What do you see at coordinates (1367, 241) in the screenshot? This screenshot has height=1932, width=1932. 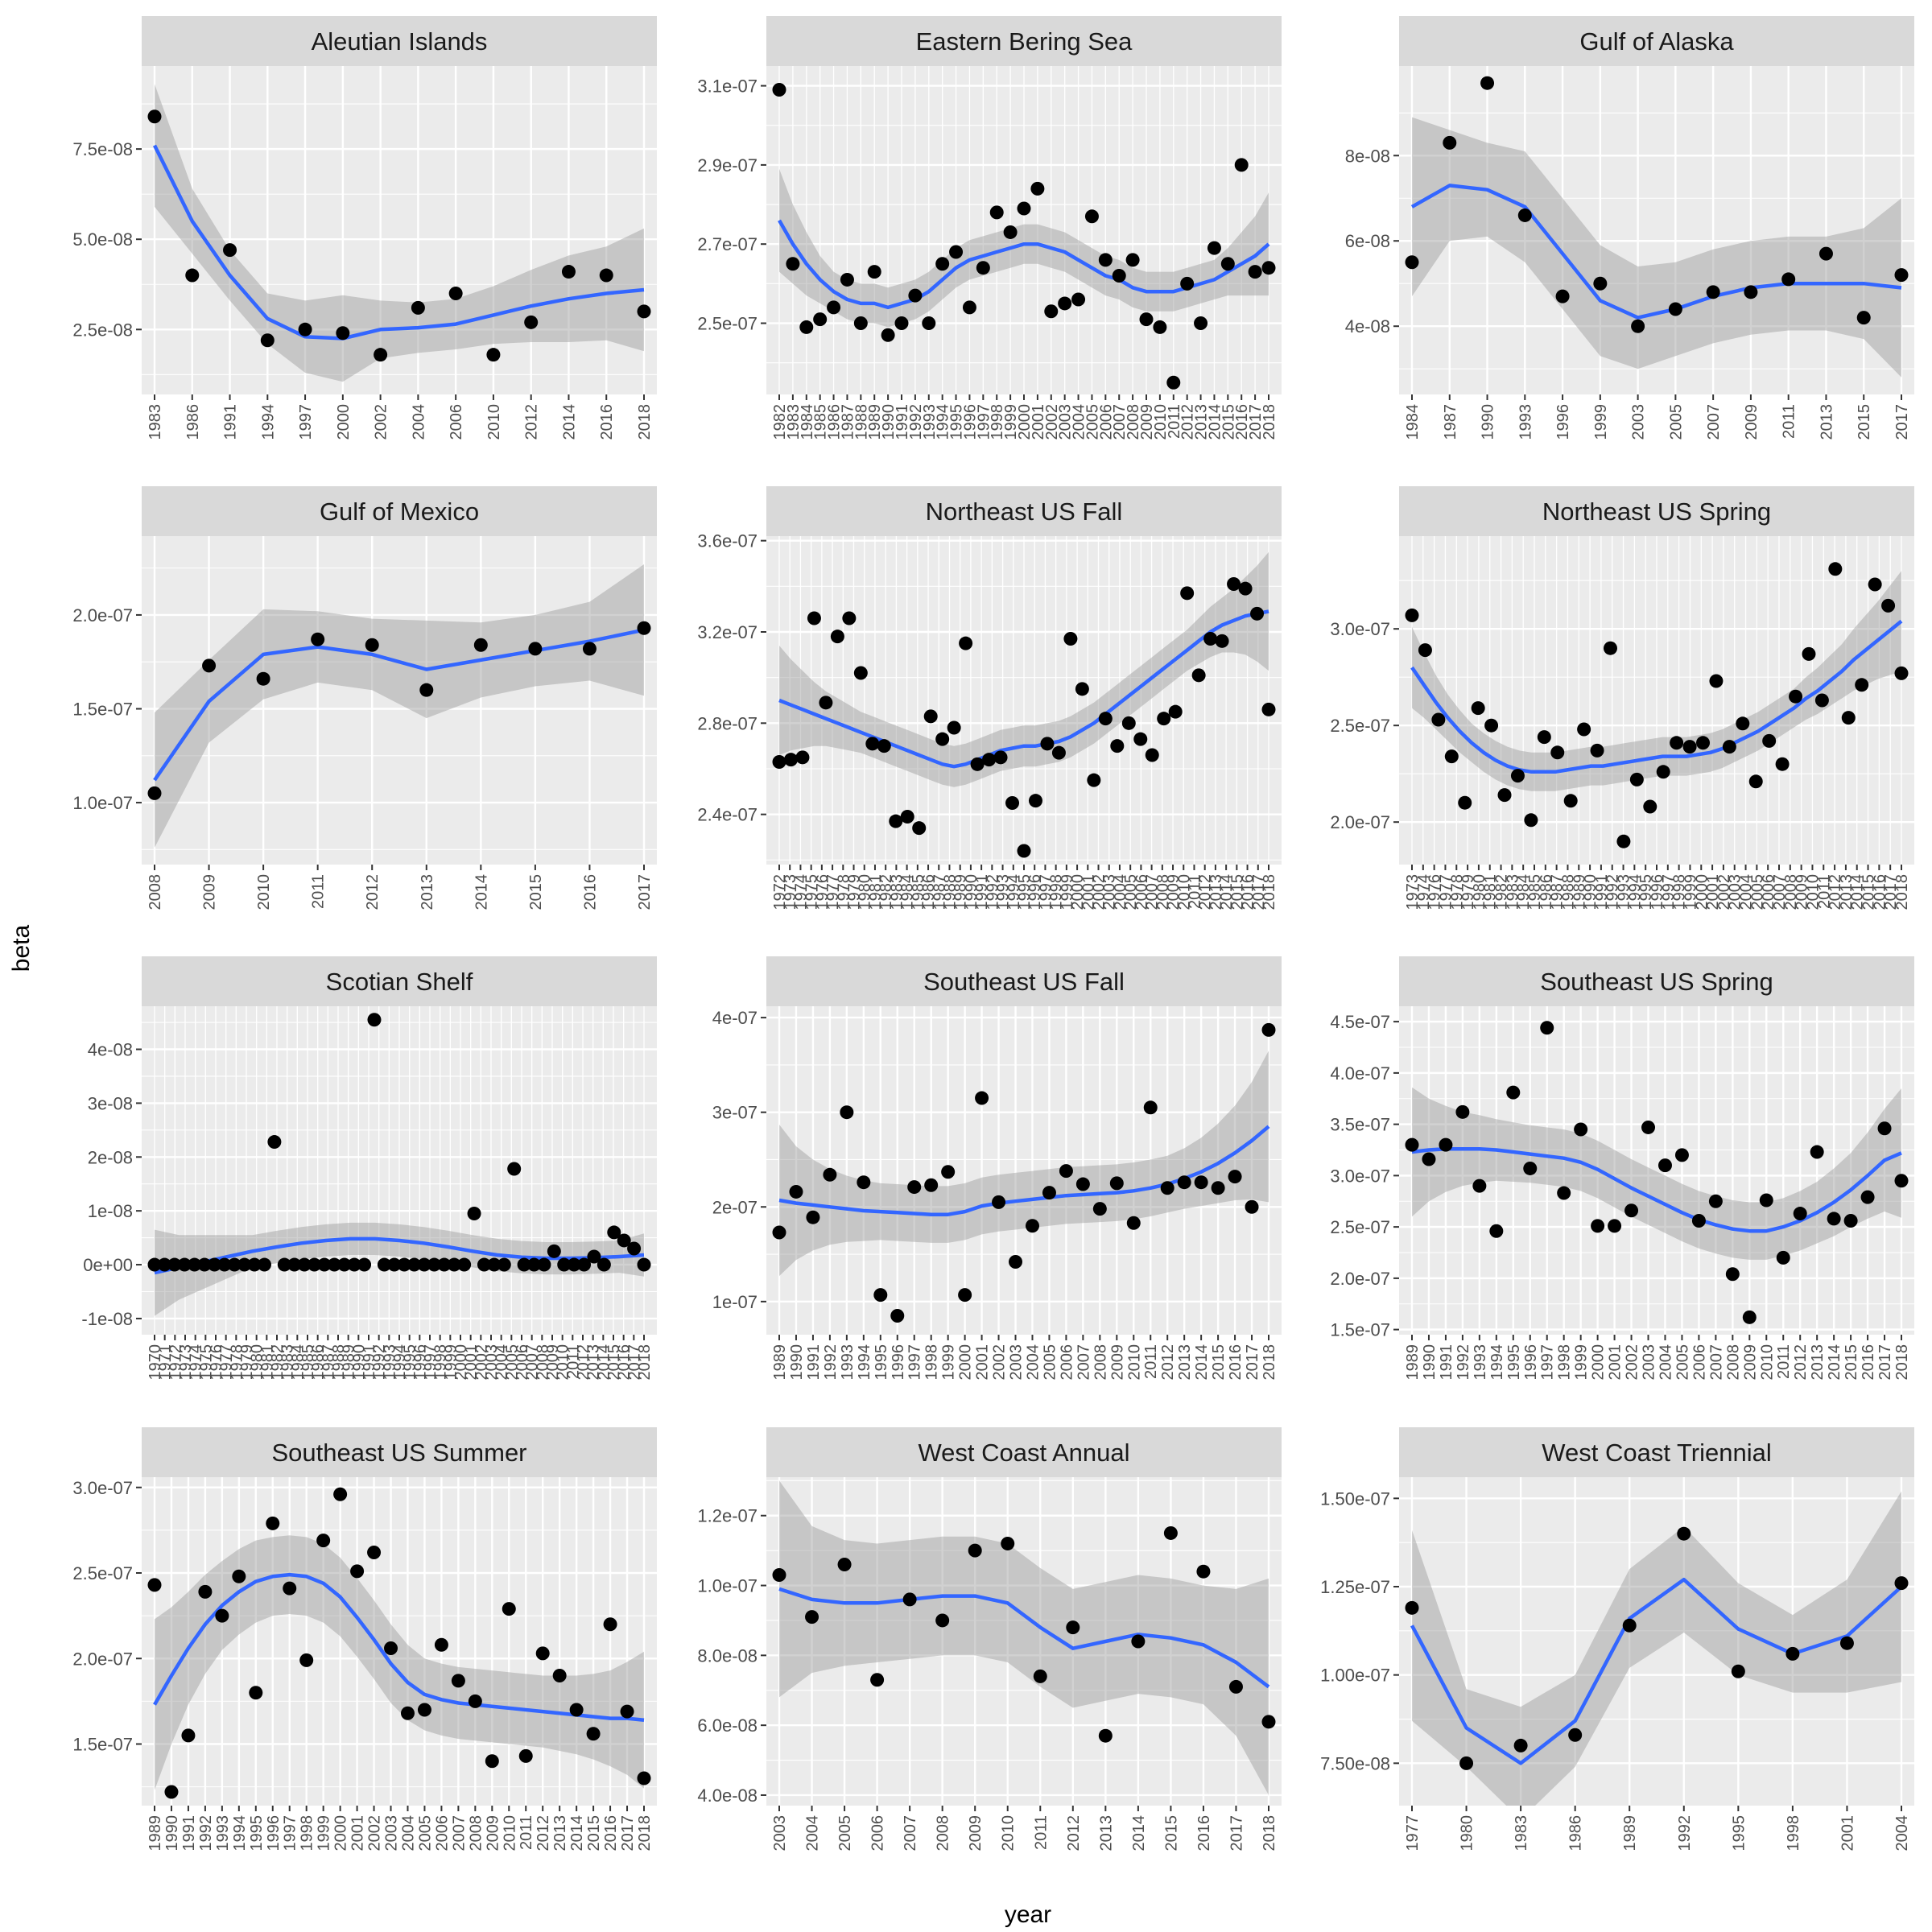 I see `y-tick-label: 6e-08` at bounding box center [1367, 241].